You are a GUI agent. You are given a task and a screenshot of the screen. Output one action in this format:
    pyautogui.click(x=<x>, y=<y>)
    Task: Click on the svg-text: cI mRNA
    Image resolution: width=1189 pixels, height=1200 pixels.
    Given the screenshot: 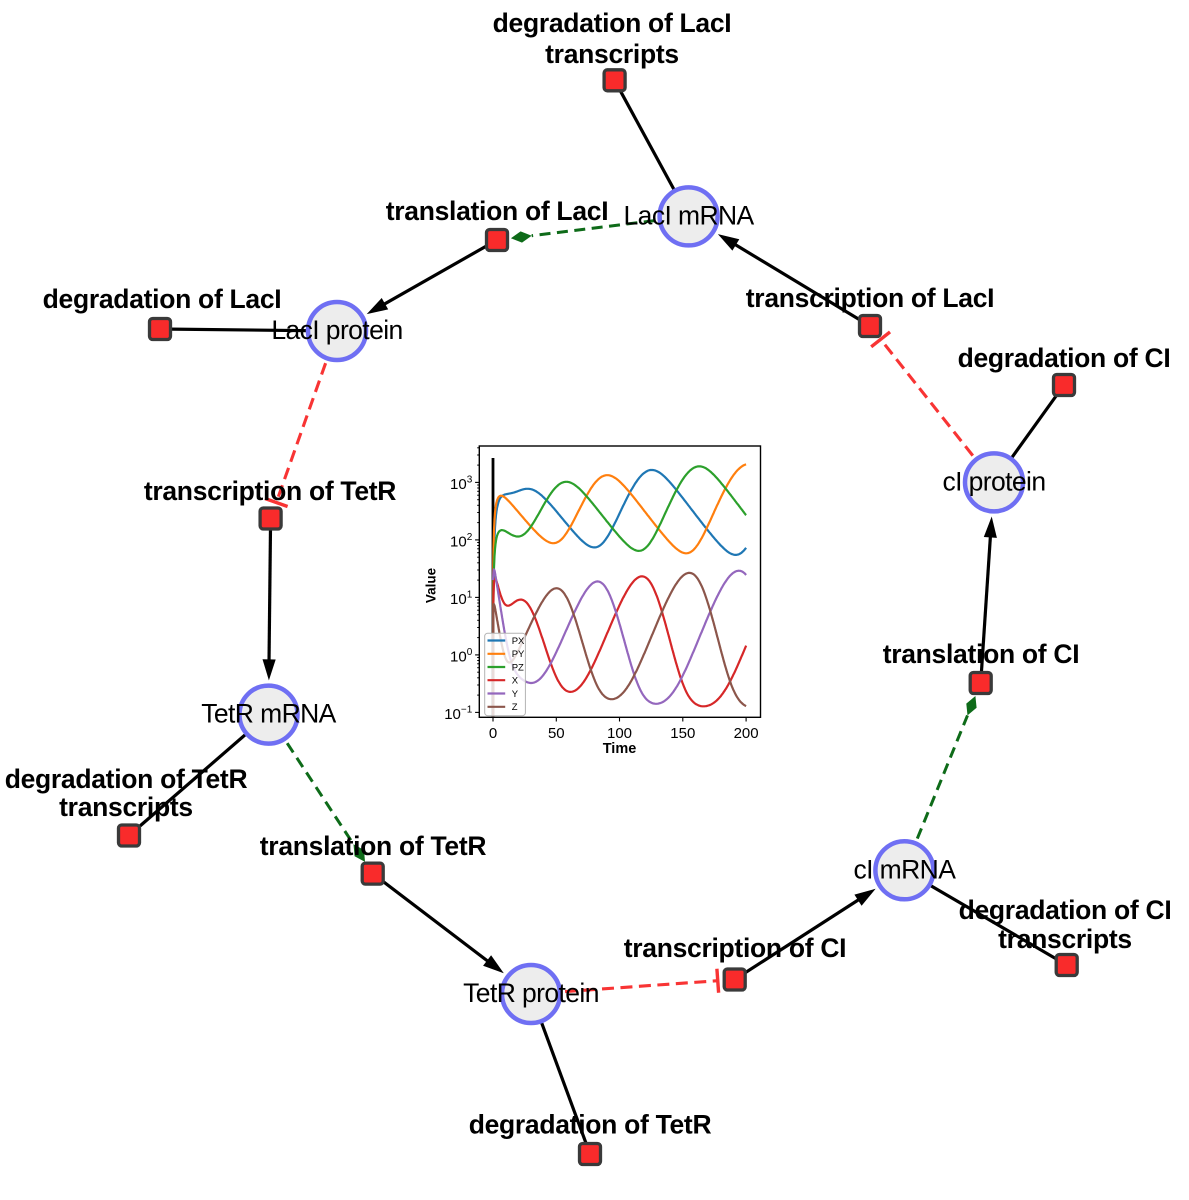 What is the action you would take?
    pyautogui.click(x=904, y=869)
    